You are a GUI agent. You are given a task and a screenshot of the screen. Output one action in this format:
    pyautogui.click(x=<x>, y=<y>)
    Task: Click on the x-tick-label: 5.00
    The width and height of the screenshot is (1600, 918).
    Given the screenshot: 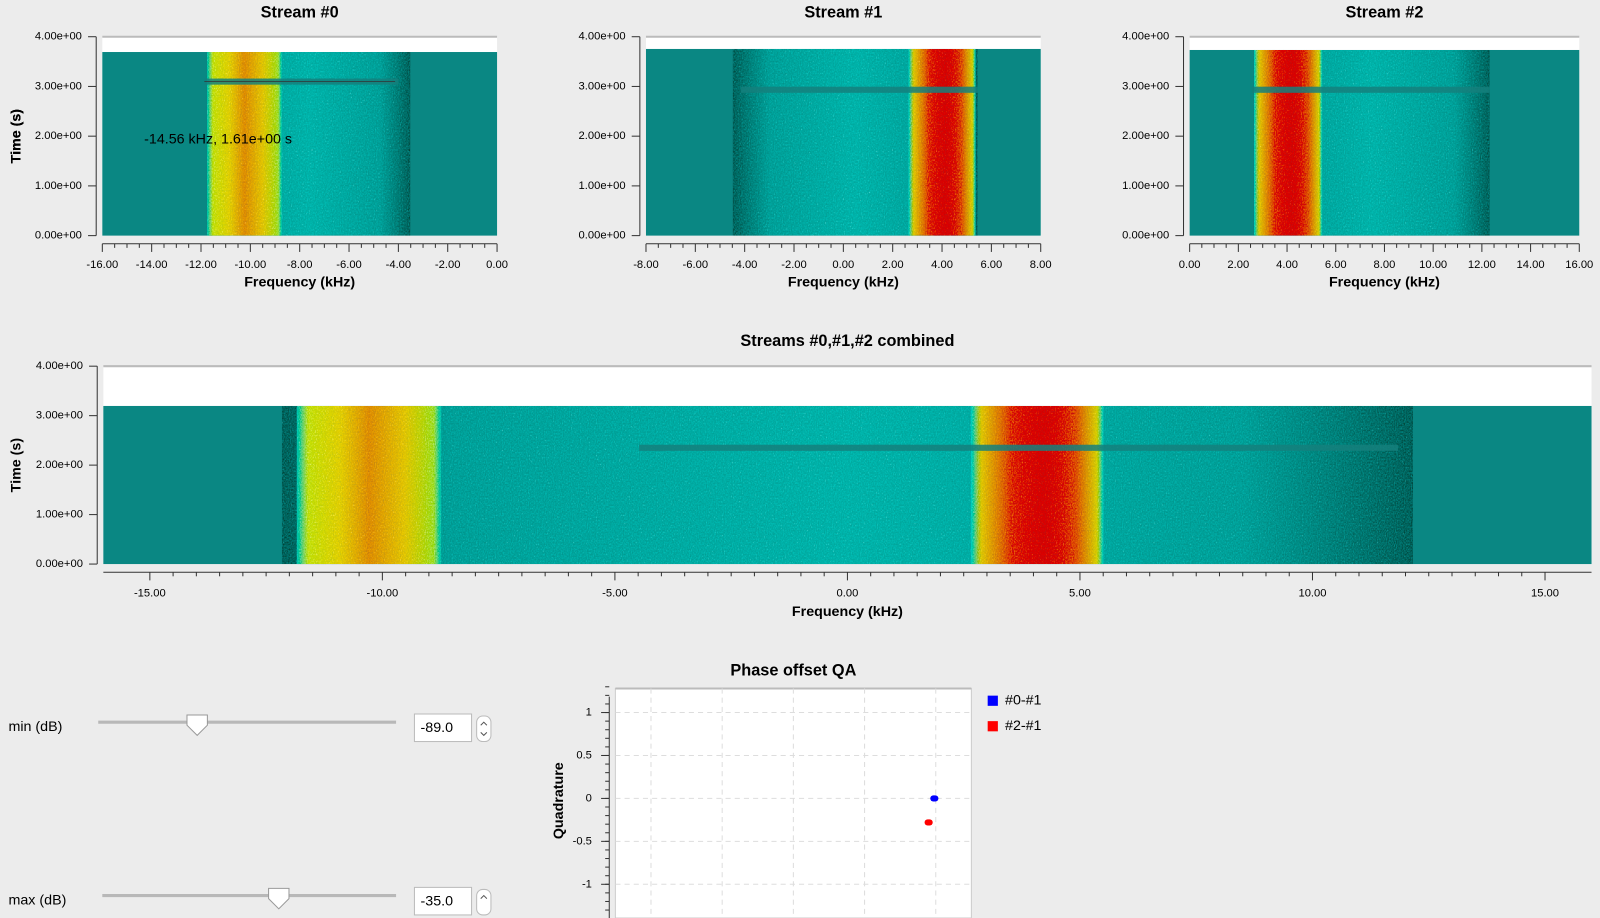 What is the action you would take?
    pyautogui.click(x=1080, y=594)
    